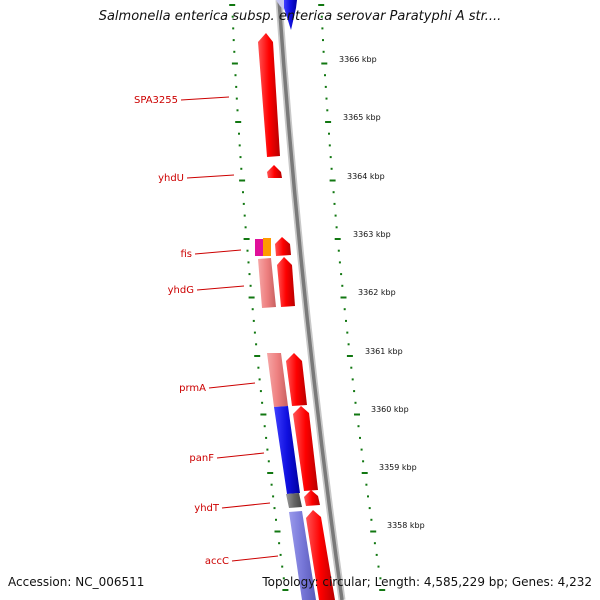 Image resolution: width=600 pixels, height=600 pixels. What do you see at coordinates (290, 15) in the screenshot?
I see `gene-arrow-blue-top` at bounding box center [290, 15].